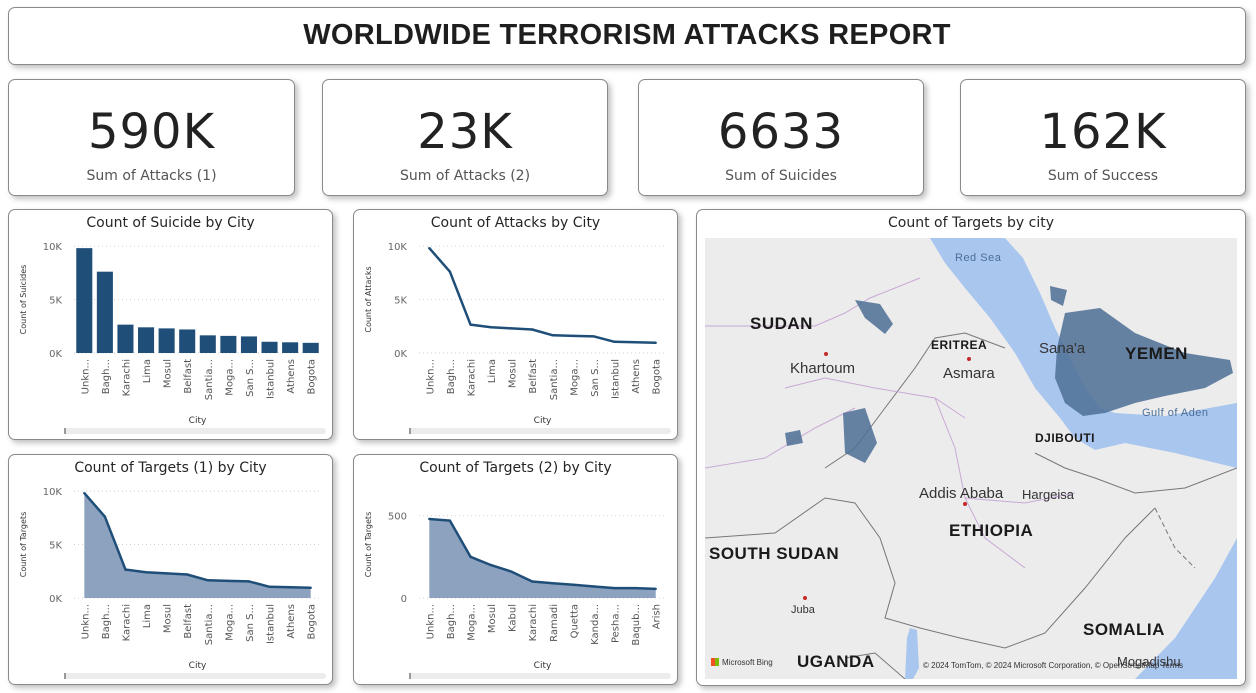  Describe the element at coordinates (400, 301) in the screenshot. I see `y-tick-label: 5K` at that location.